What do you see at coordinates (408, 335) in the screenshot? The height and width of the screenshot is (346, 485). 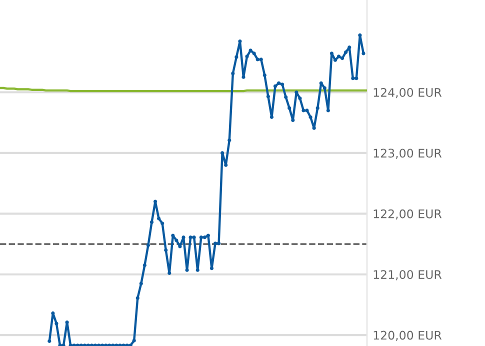 I see `y-tick-label: 120,00 EUR` at bounding box center [408, 335].